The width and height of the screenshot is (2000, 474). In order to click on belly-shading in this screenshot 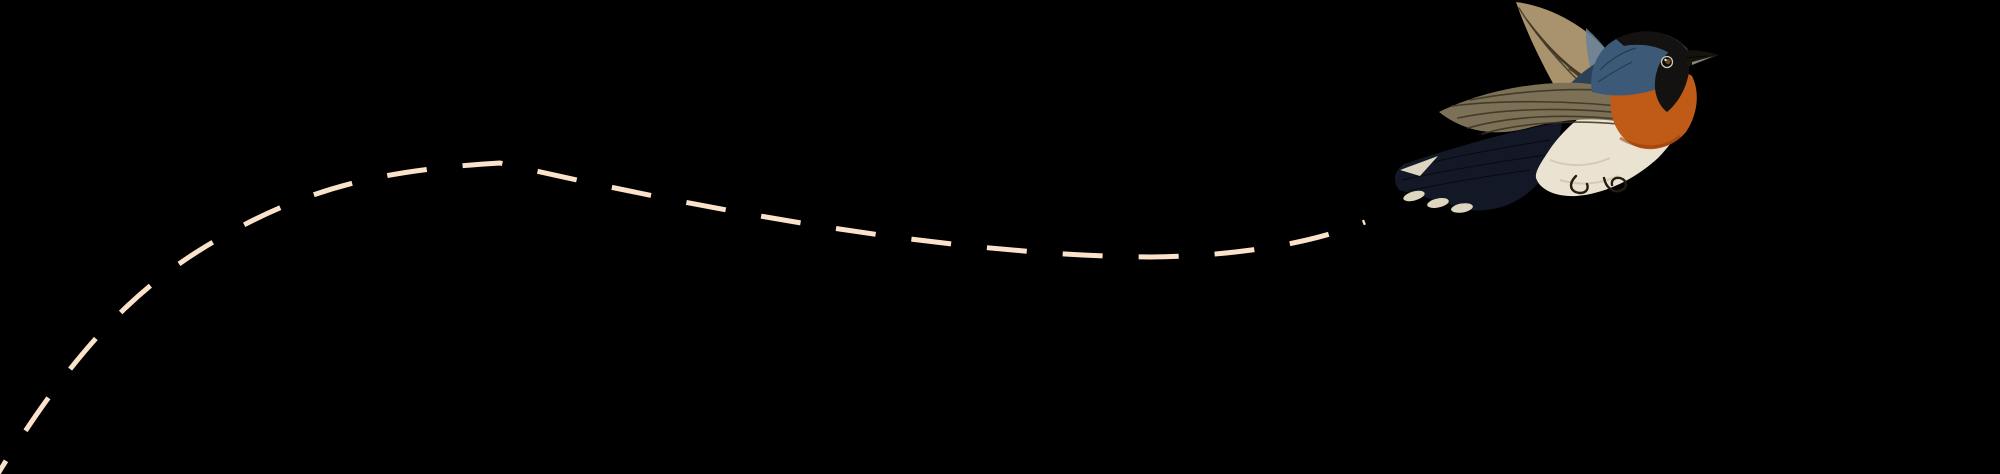, I will do `click(1584, 171)`.